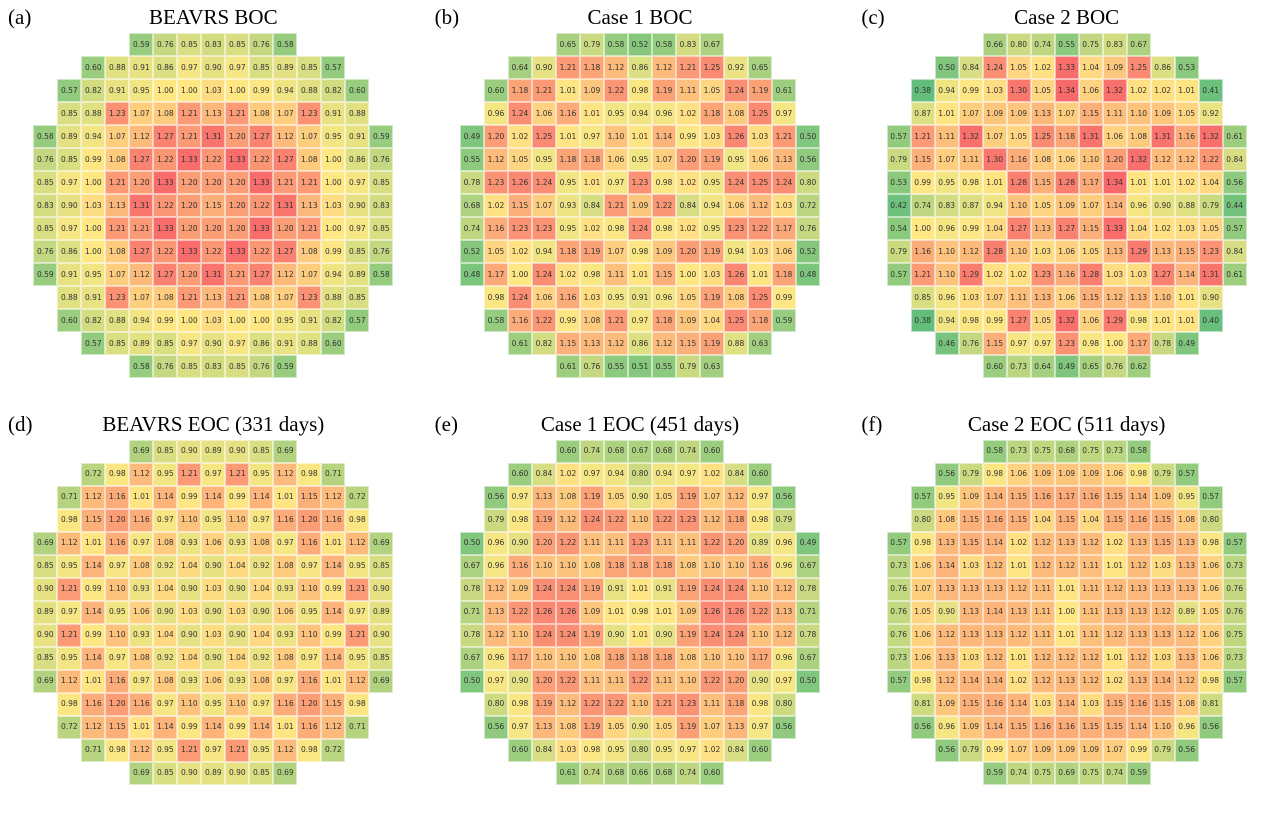 The width and height of the screenshot is (1280, 813). What do you see at coordinates (1042, 520) in the screenshot?
I see `heatmap-cell: 1.04` at bounding box center [1042, 520].